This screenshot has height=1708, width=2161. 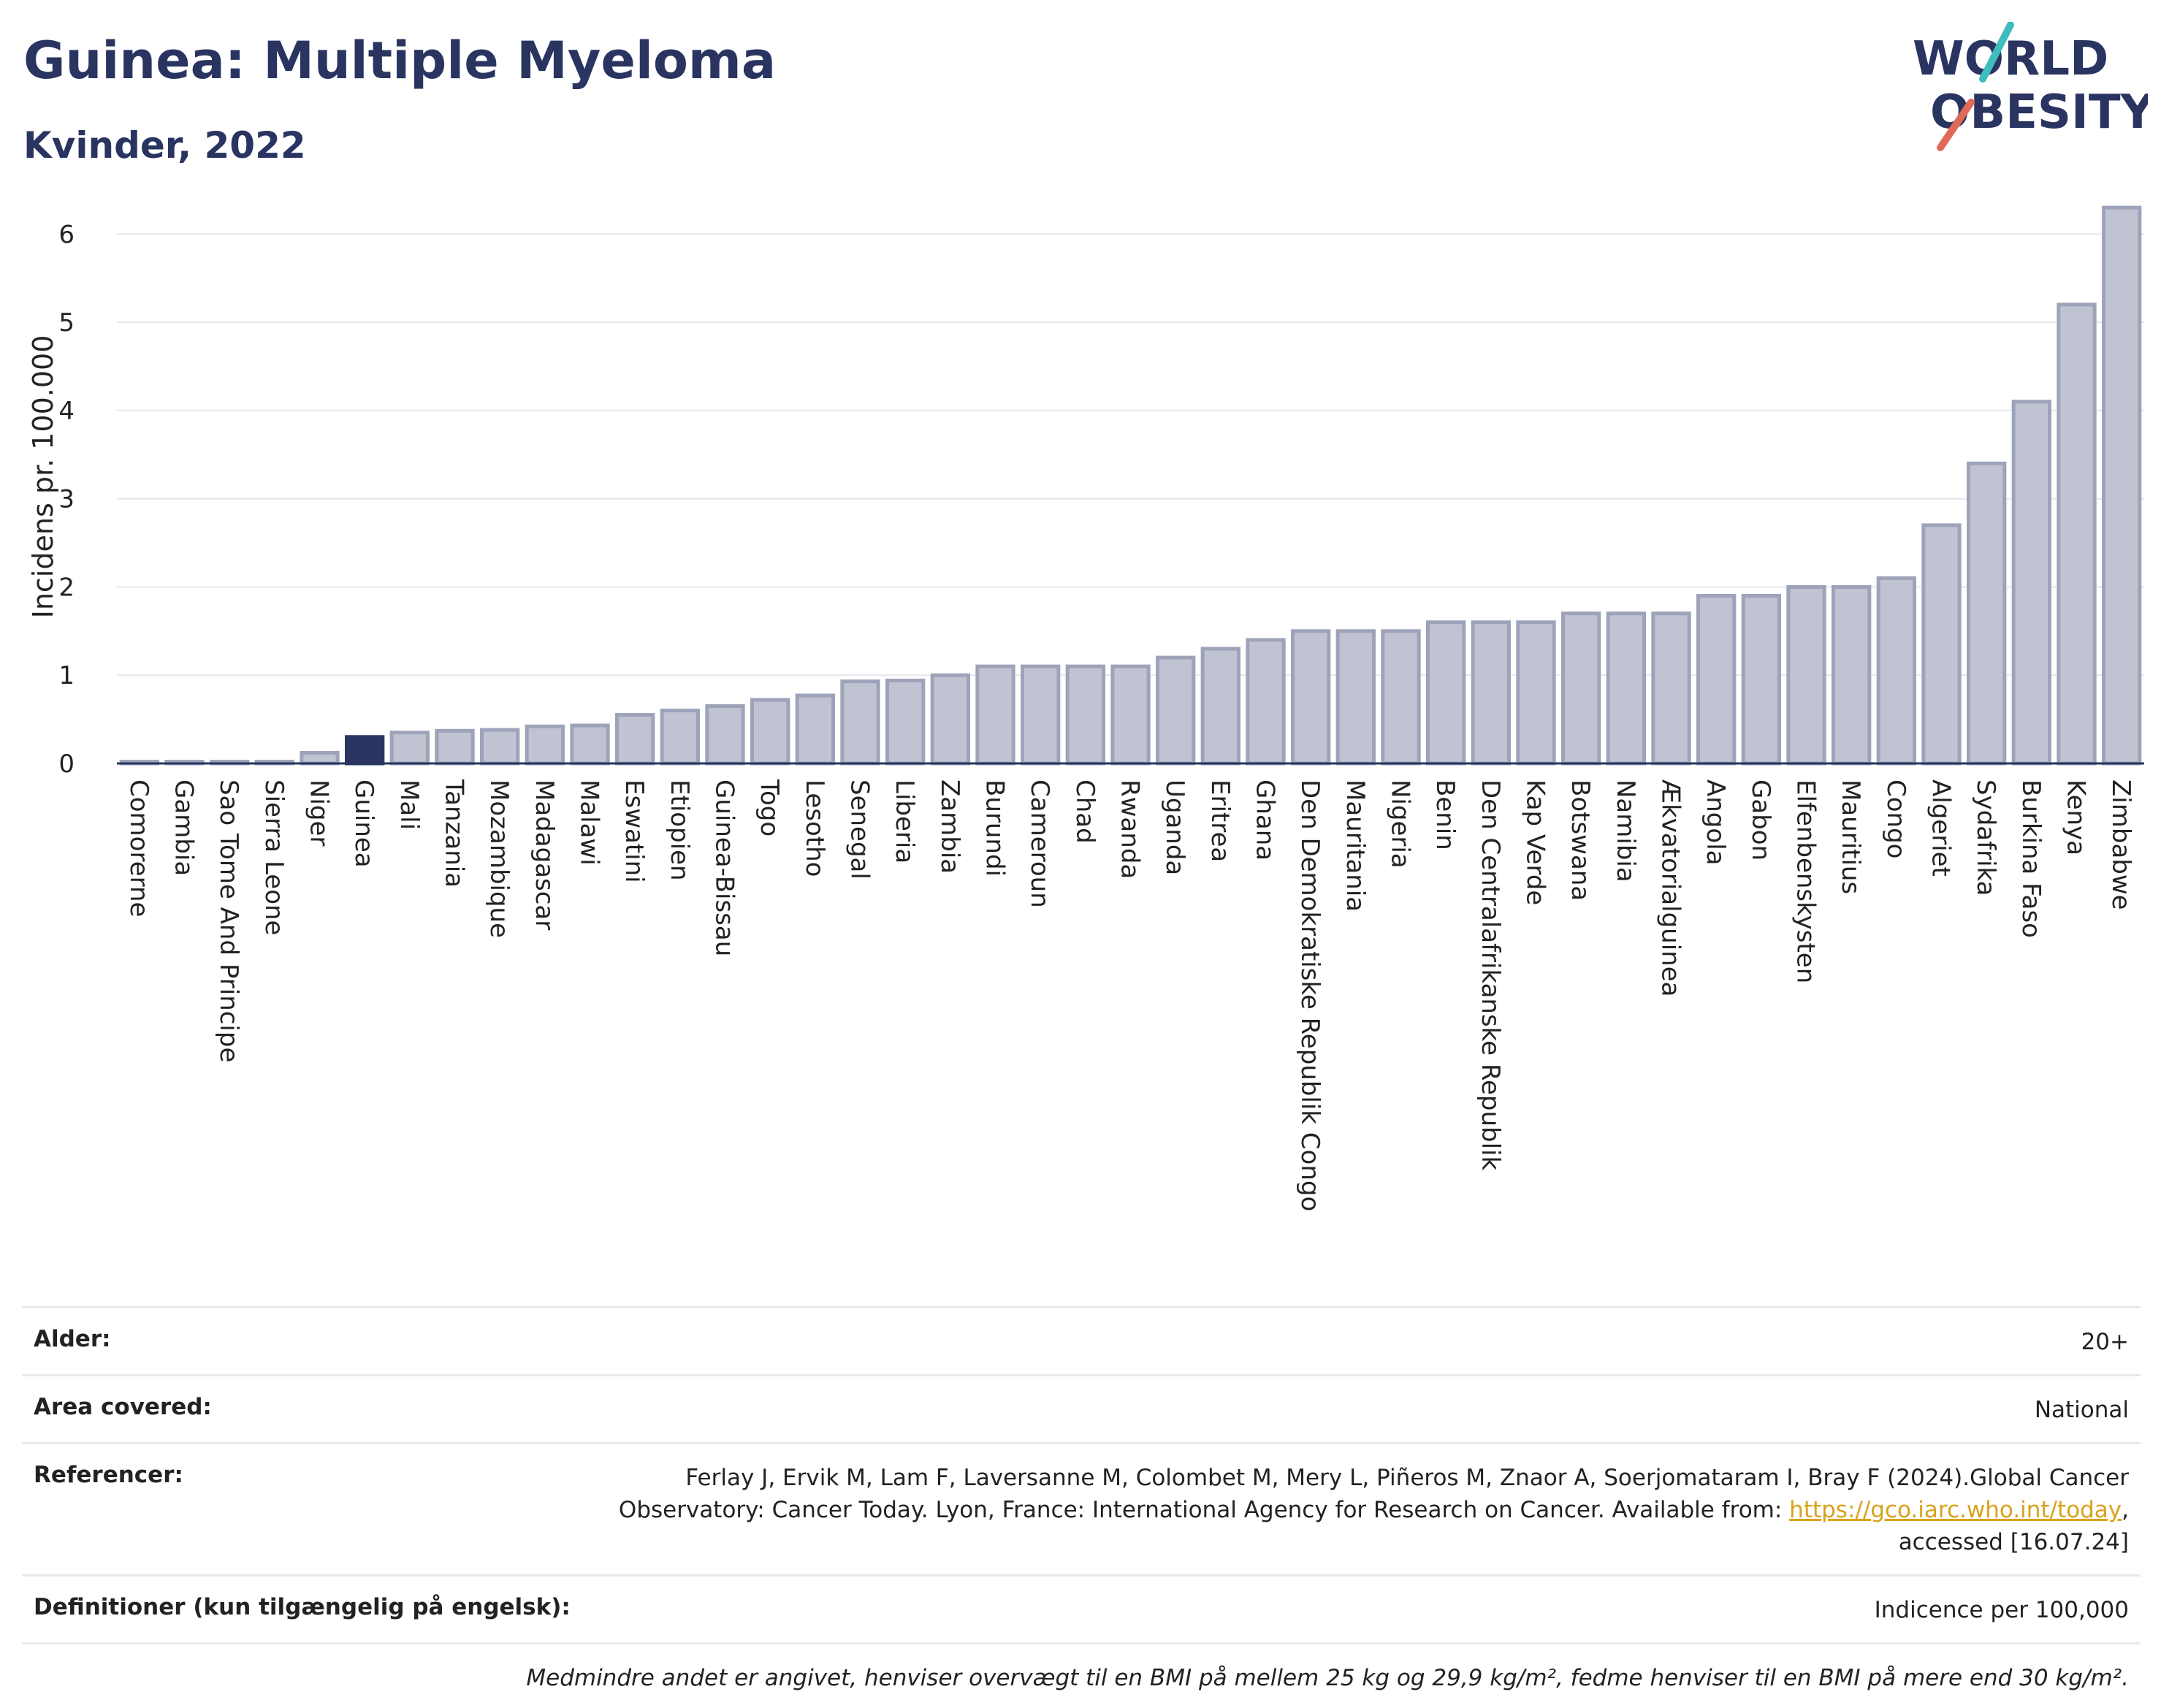 What do you see at coordinates (363, 823) in the screenshot?
I see `x-tick-label: Guinea` at bounding box center [363, 823].